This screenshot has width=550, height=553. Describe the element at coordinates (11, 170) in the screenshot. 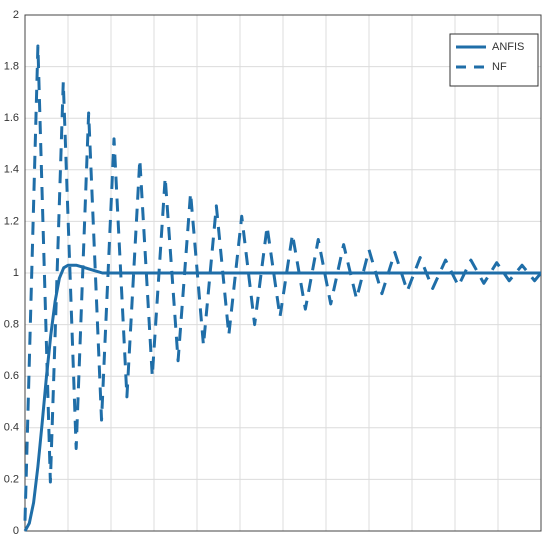

I see `y-tick-label: 1.4` at that location.